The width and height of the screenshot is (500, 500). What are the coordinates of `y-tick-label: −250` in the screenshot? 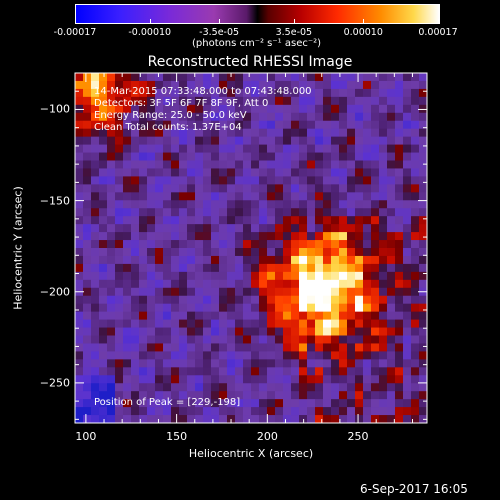 It's located at (54, 383).